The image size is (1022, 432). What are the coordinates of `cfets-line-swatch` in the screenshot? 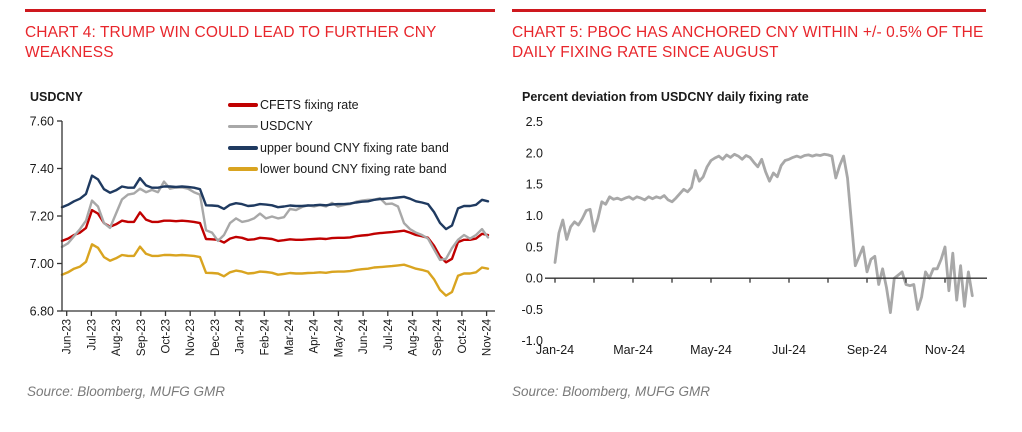 It's located at (243, 105).